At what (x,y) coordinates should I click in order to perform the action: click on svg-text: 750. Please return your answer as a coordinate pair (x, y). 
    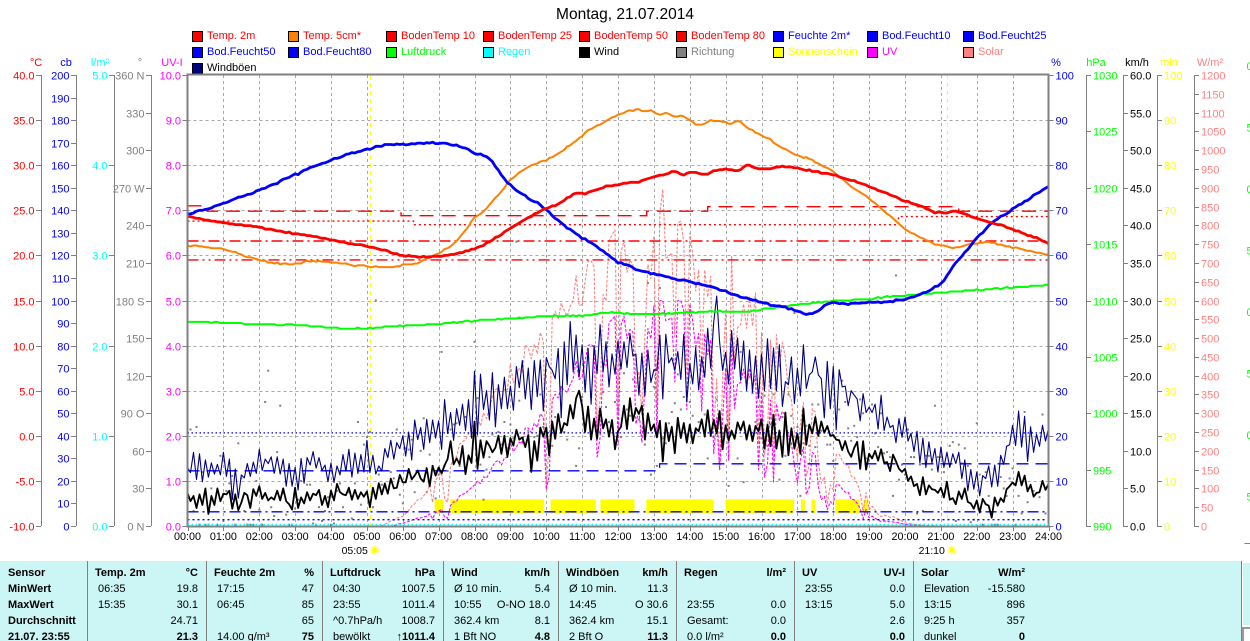
    Looking at the image, I should click on (1210, 246).